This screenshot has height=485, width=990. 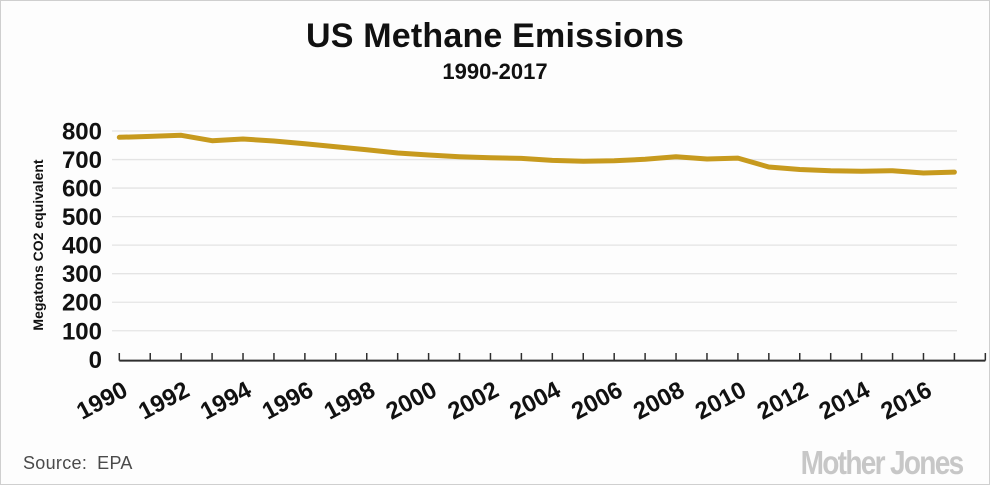 What do you see at coordinates (597, 400) in the screenshot?
I see `svg-text: 2006` at bounding box center [597, 400].